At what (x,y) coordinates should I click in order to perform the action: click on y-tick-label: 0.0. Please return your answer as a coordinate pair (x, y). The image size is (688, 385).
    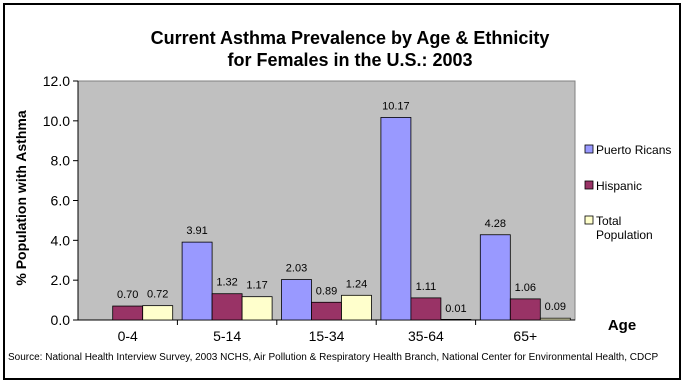
    Looking at the image, I should click on (61, 320).